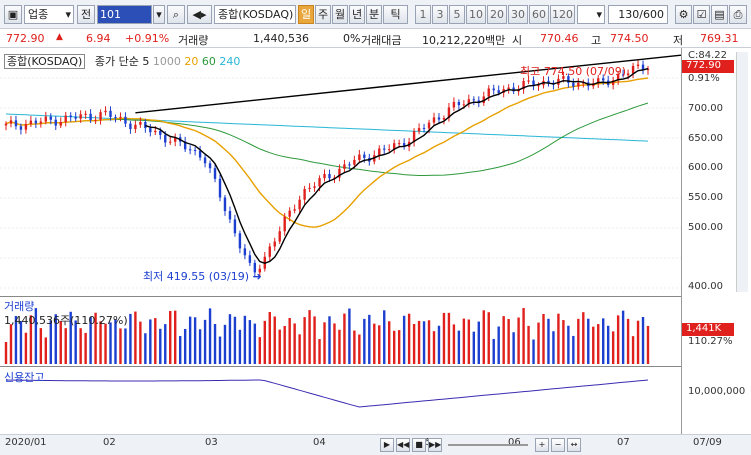 This screenshot has width=751, height=455. I want to click on x-label: 07, so click(623, 442).